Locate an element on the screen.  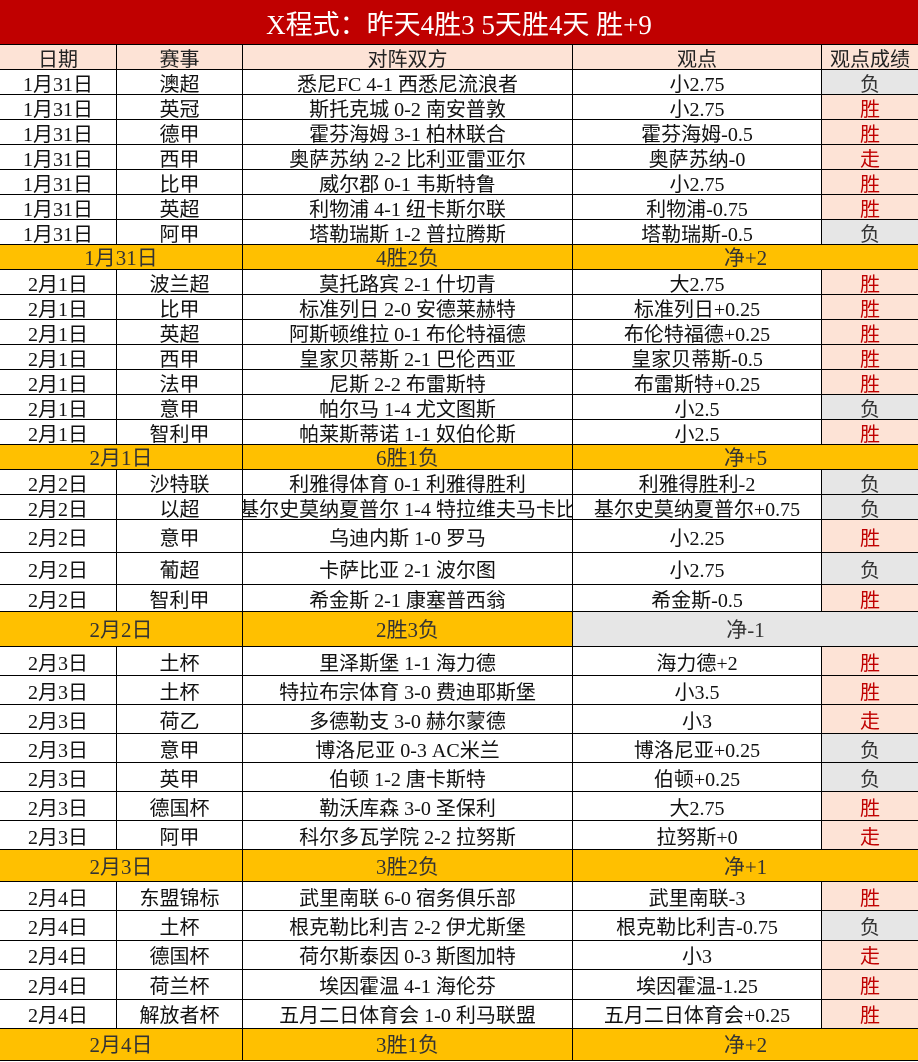
summary-row: 2月1日 6胜1负 净+5 is located at coordinates (459, 457).